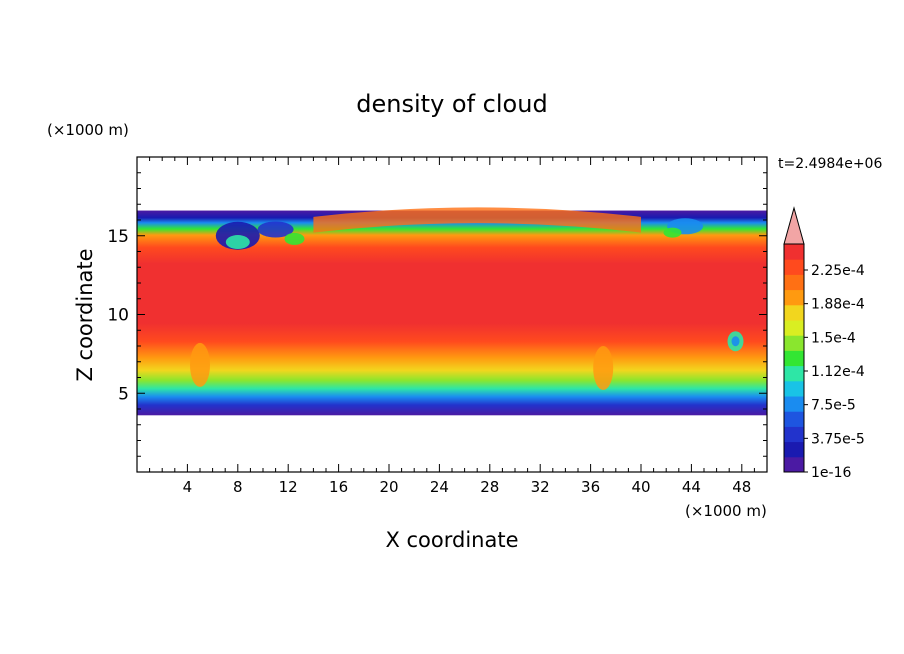 The height and width of the screenshot is (654, 904). What do you see at coordinates (451, 540) in the screenshot?
I see `x-axis-label: X coordinate` at bounding box center [451, 540].